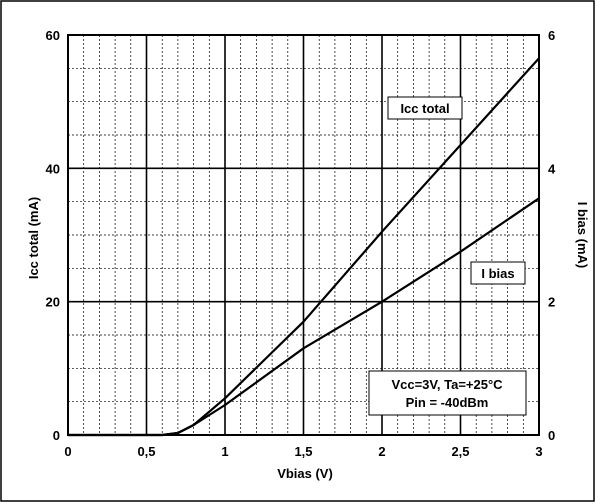  I want to click on y-left-tick-label: 60, so click(53, 35).